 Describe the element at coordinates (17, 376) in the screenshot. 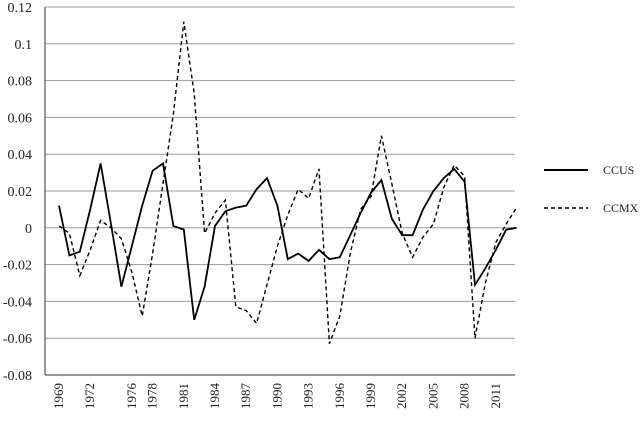

I see `y-tick-label: -0.08` at that location.